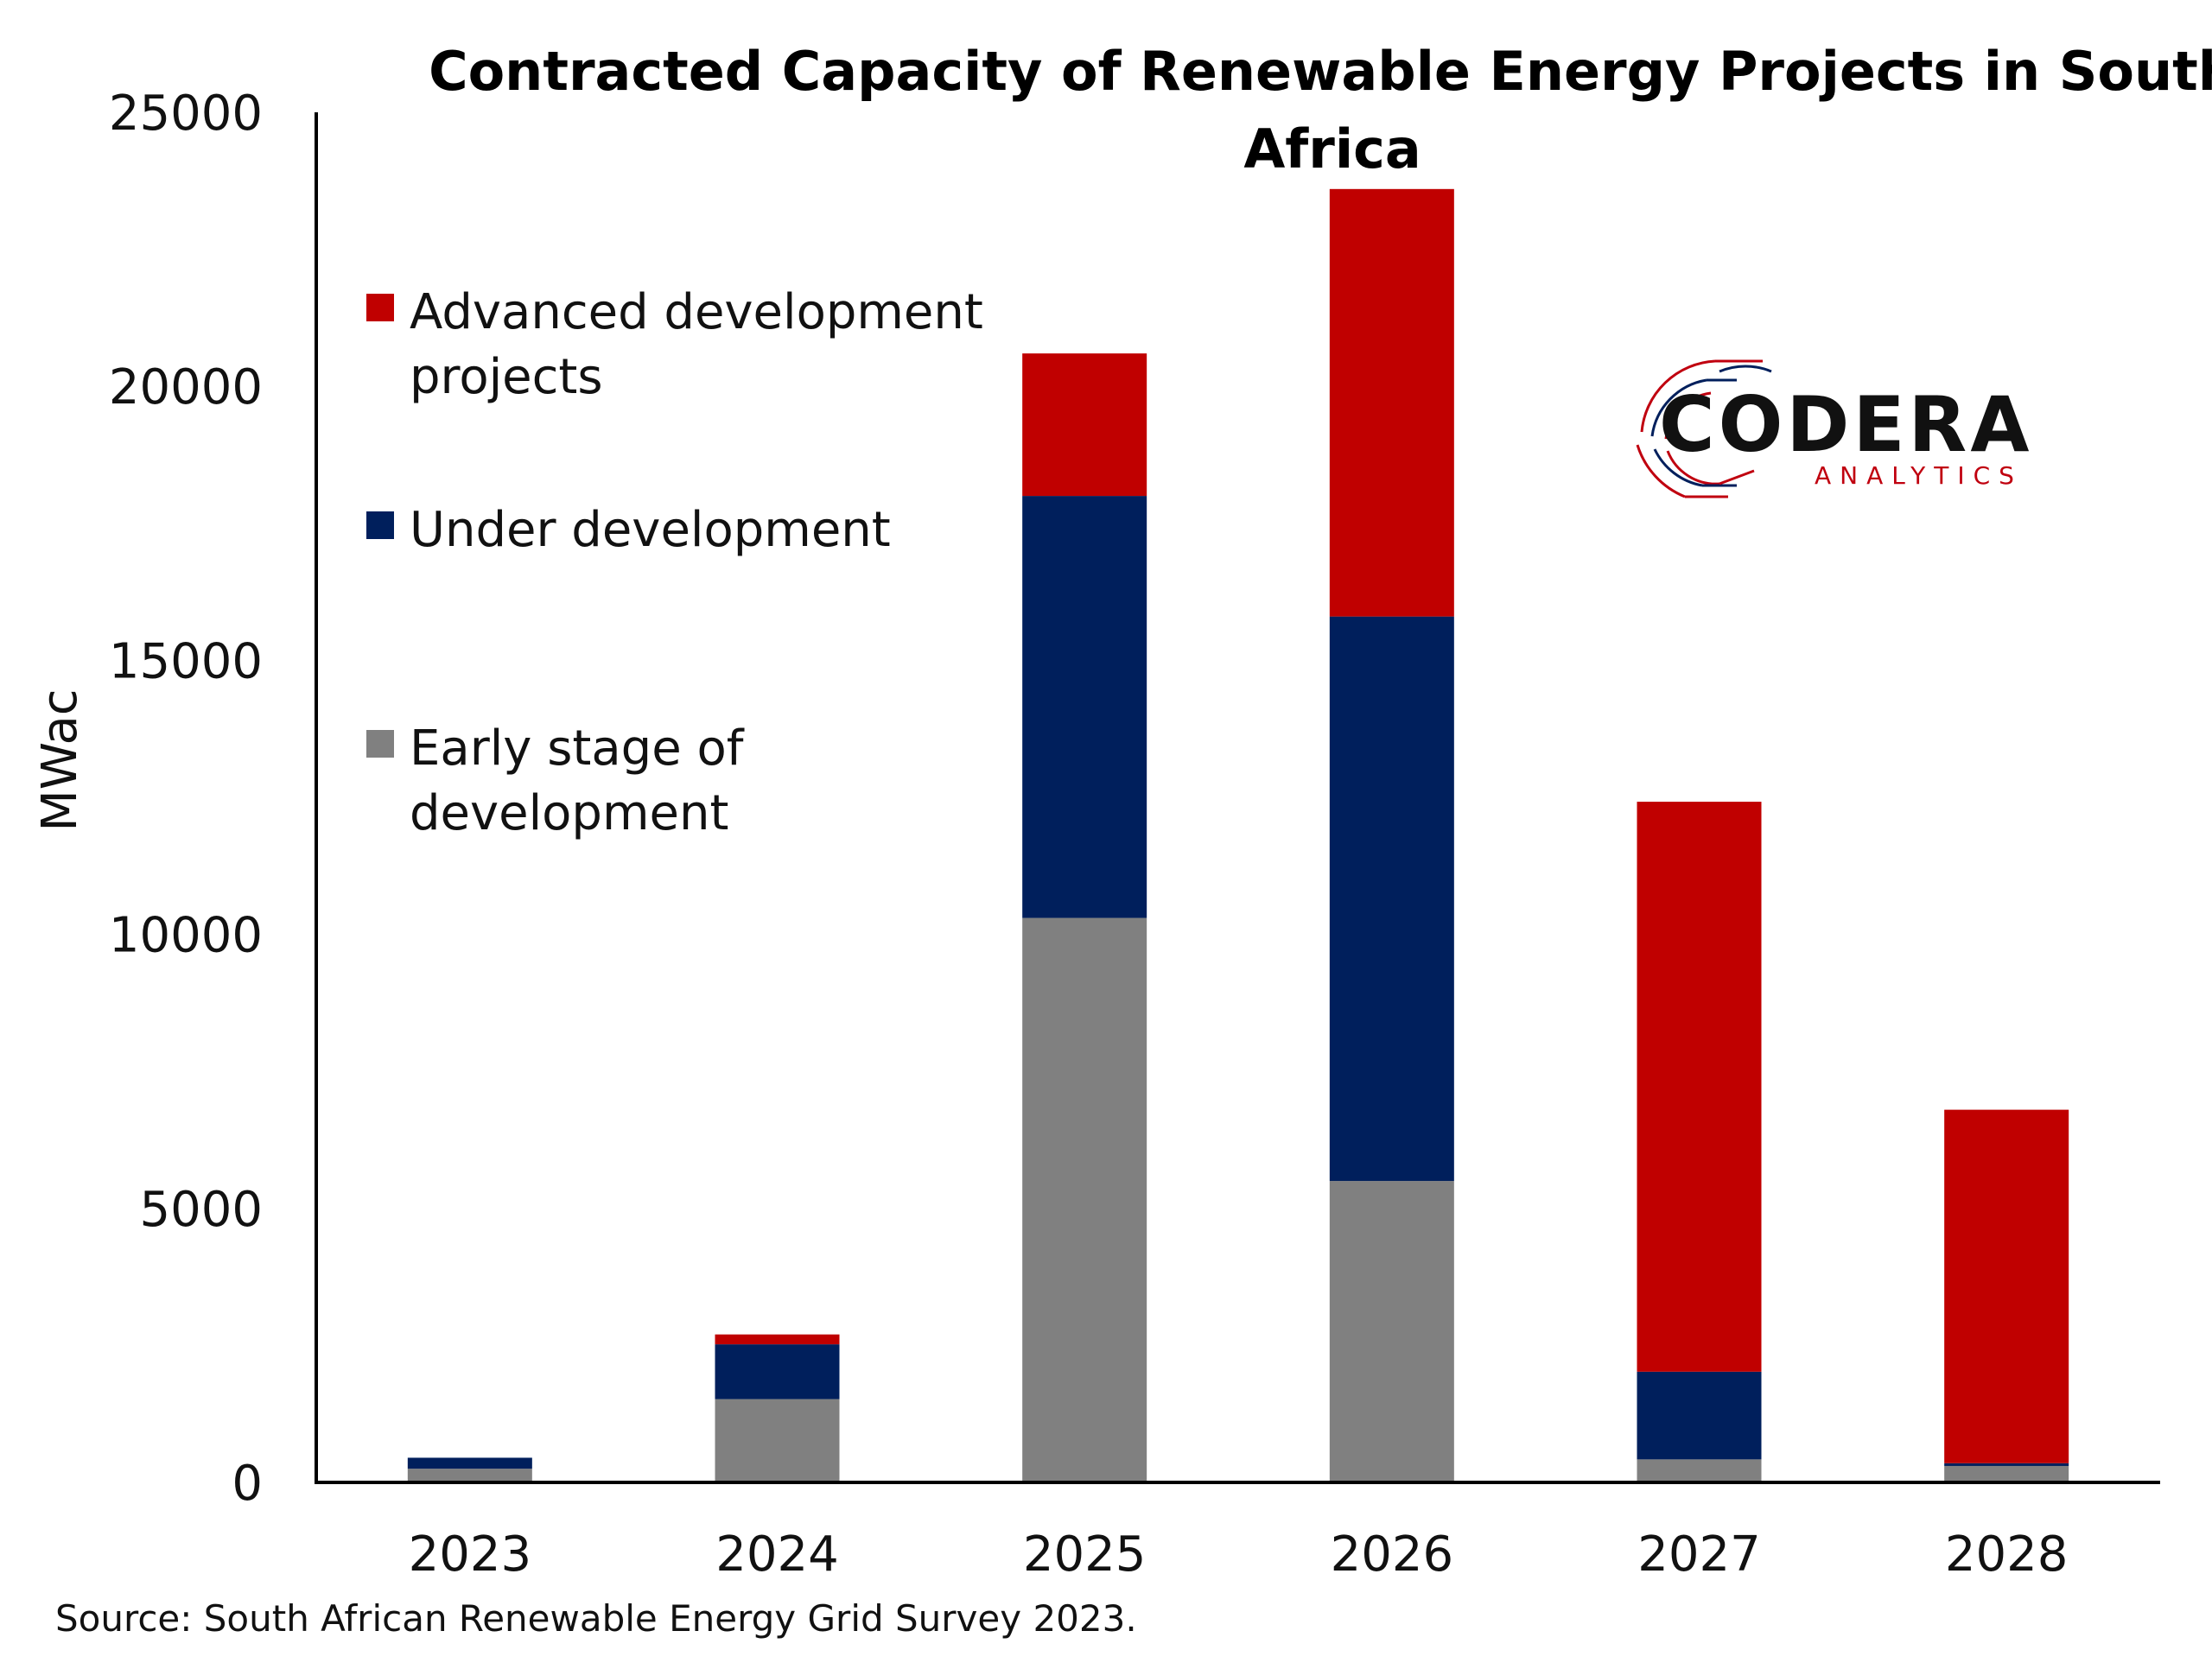 Image resolution: width=2212 pixels, height=1669 pixels. Describe the element at coordinates (247, 1484) in the screenshot. I see `y-tick-label: 0` at that location.